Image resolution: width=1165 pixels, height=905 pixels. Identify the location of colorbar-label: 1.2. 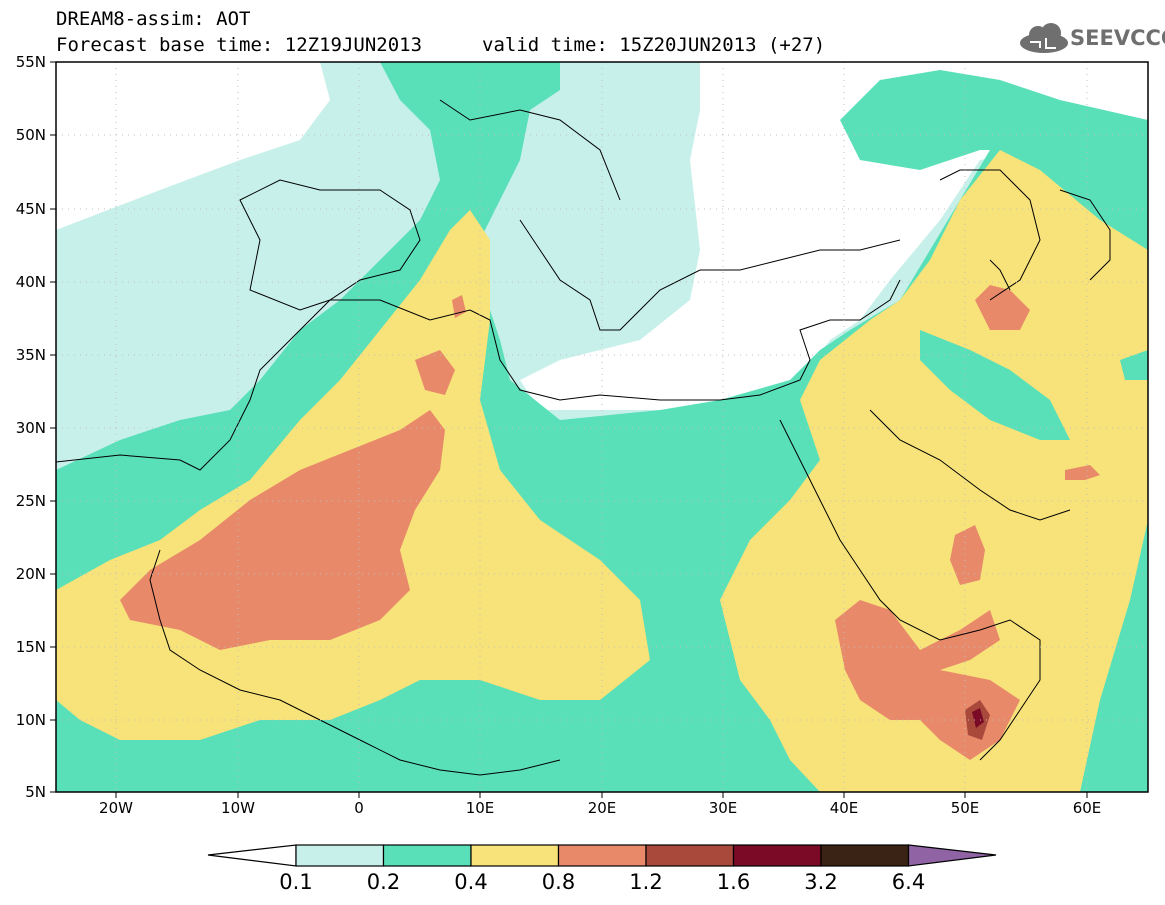
(646, 882).